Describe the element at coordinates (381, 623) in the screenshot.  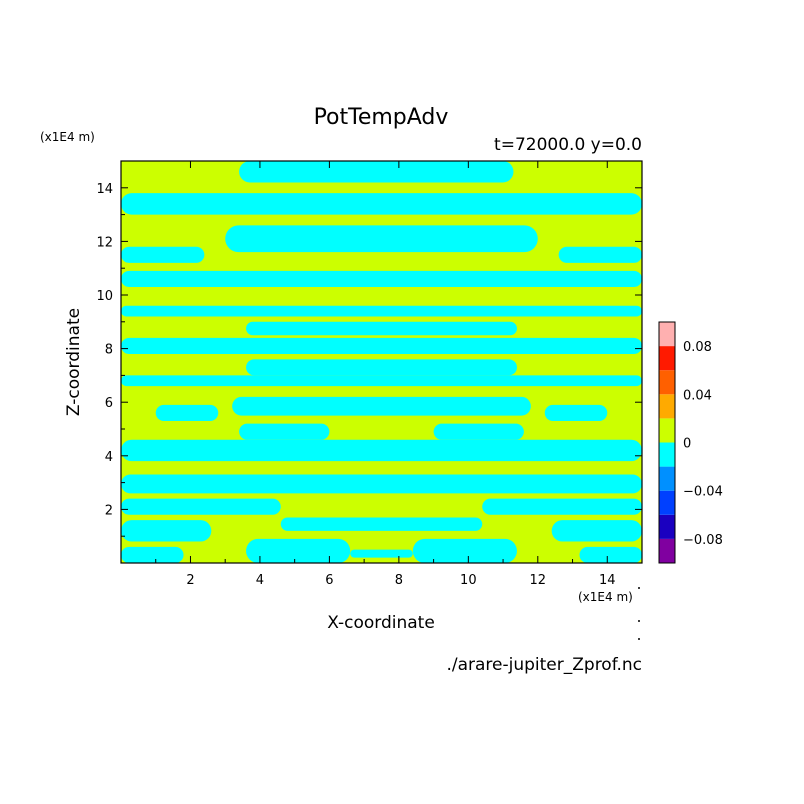
I see `x-axis-label: X-coordinate` at that location.